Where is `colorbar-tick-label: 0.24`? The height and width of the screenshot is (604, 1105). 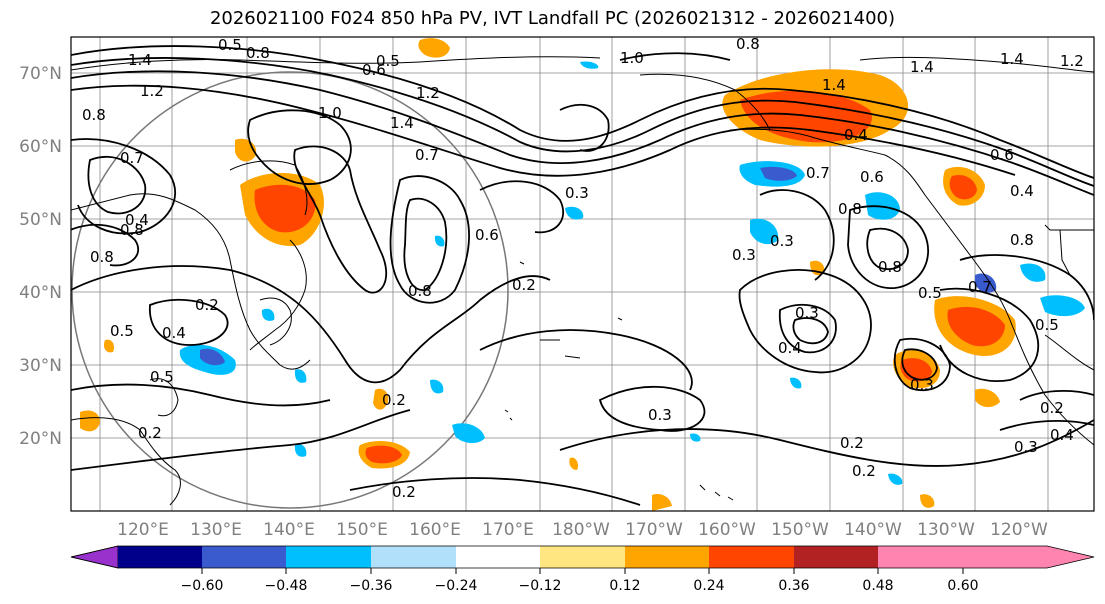 colorbar-tick-label: 0.24 is located at coordinates (708, 586).